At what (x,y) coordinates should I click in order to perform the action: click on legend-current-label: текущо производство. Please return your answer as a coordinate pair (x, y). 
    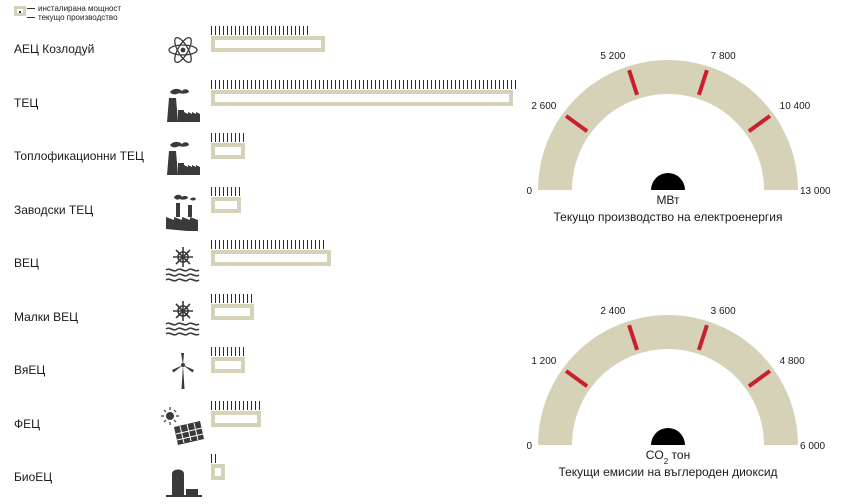
    Looking at the image, I should click on (78, 17).